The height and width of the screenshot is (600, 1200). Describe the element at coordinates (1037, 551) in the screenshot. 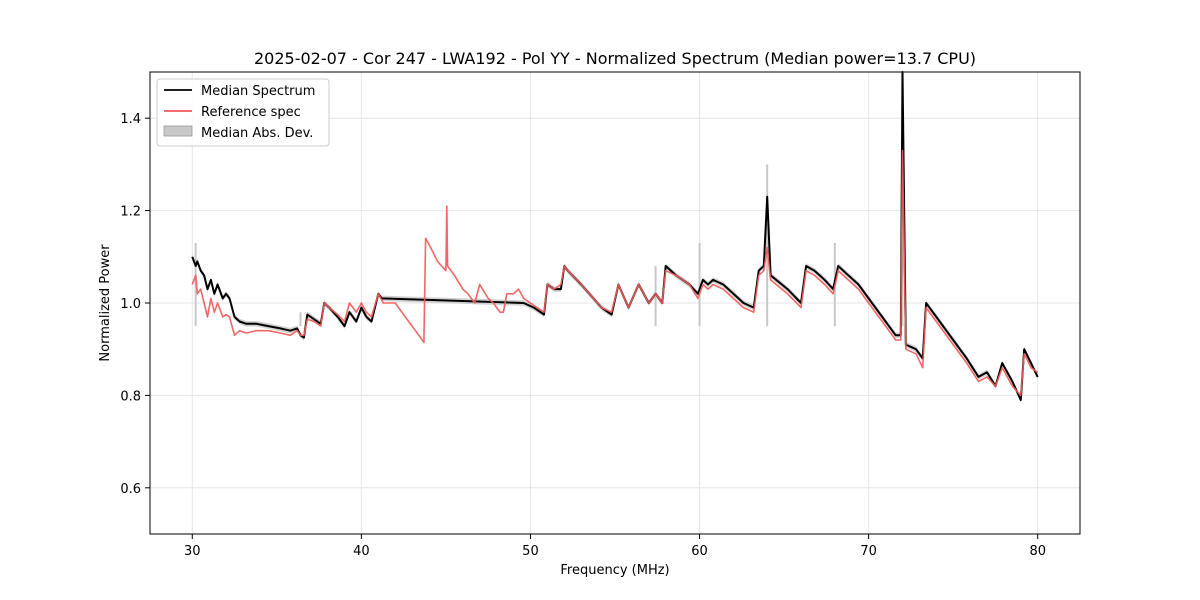

I see `x-tick-label: 80` at that location.